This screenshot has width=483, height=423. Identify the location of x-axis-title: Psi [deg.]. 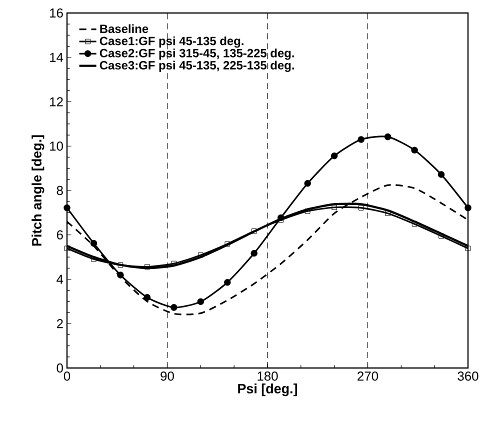
(267, 390).